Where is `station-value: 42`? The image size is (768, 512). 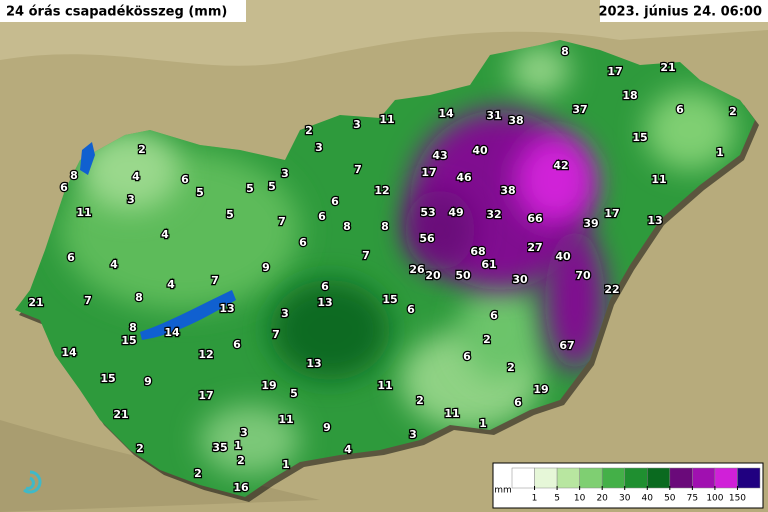 station-value: 42 is located at coordinates (560, 165).